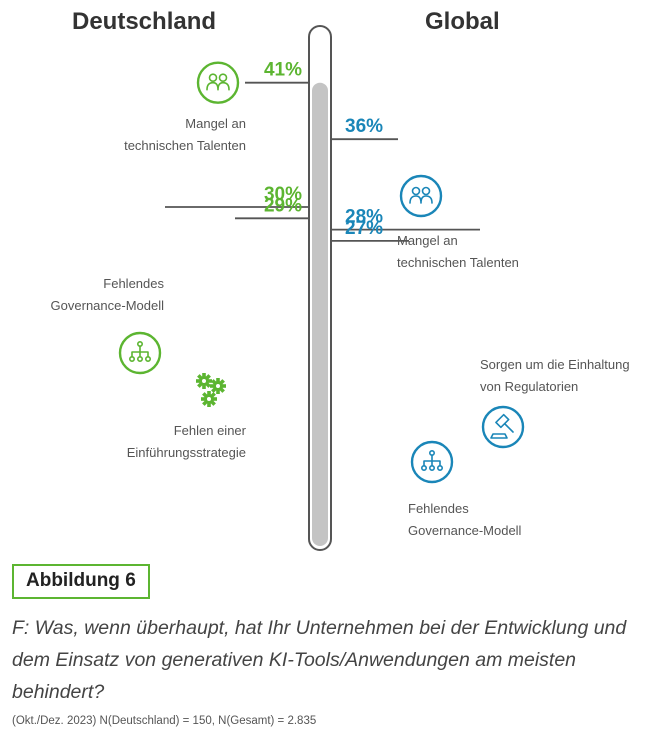 This screenshot has height=739, width=663. Describe the element at coordinates (108, 305) in the screenshot. I see `left-category-label: Governance-Modell` at that location.